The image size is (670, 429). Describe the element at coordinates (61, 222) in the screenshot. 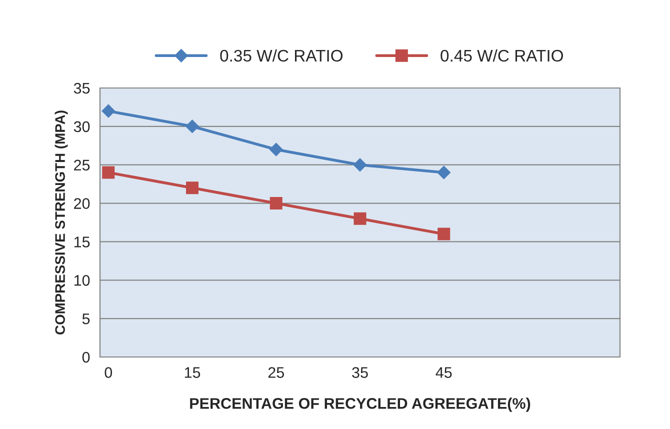

I see `y-axis-title: COMPRESSIVE STRENGTH (MPA)` at that location.